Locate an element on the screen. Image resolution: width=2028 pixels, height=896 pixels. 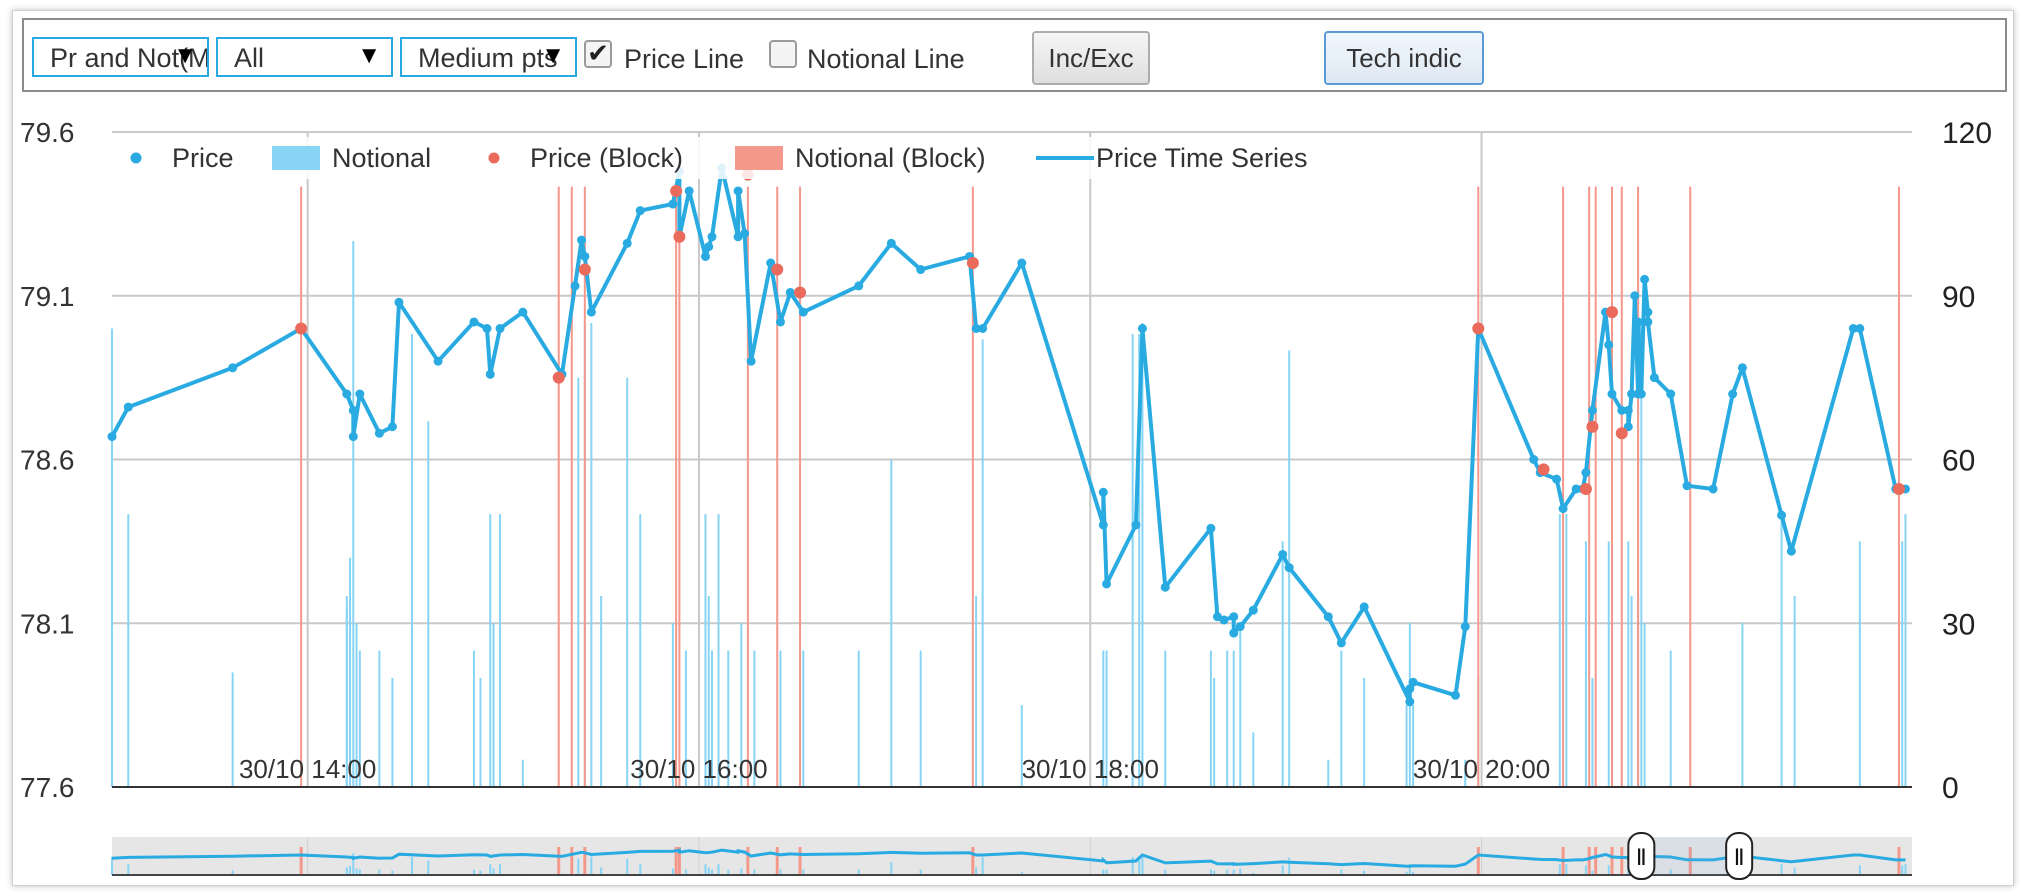
y-left-tick-label: 79.1 is located at coordinates (47, 296).